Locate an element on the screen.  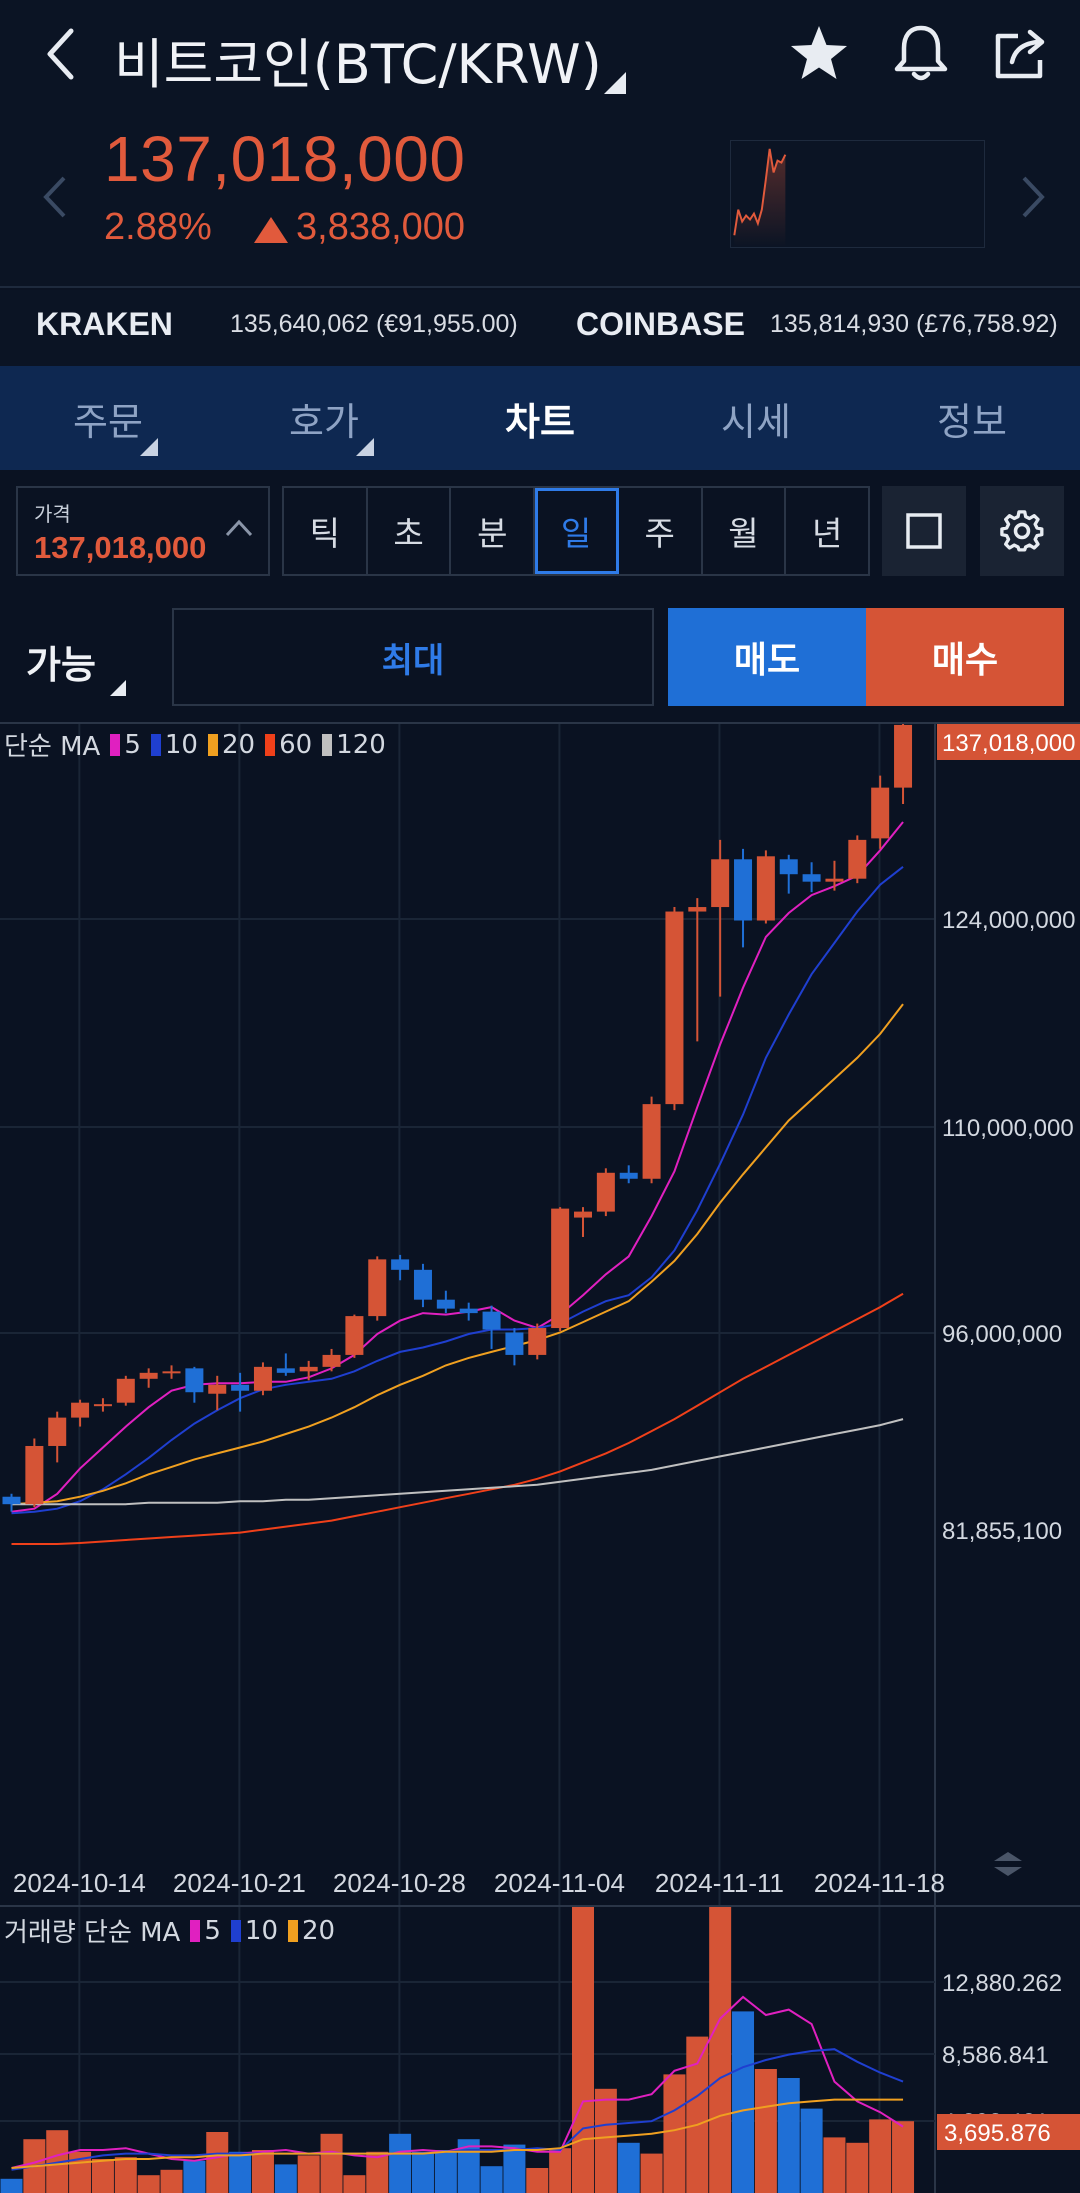
buy-button: 매수 is located at coordinates (965, 657).